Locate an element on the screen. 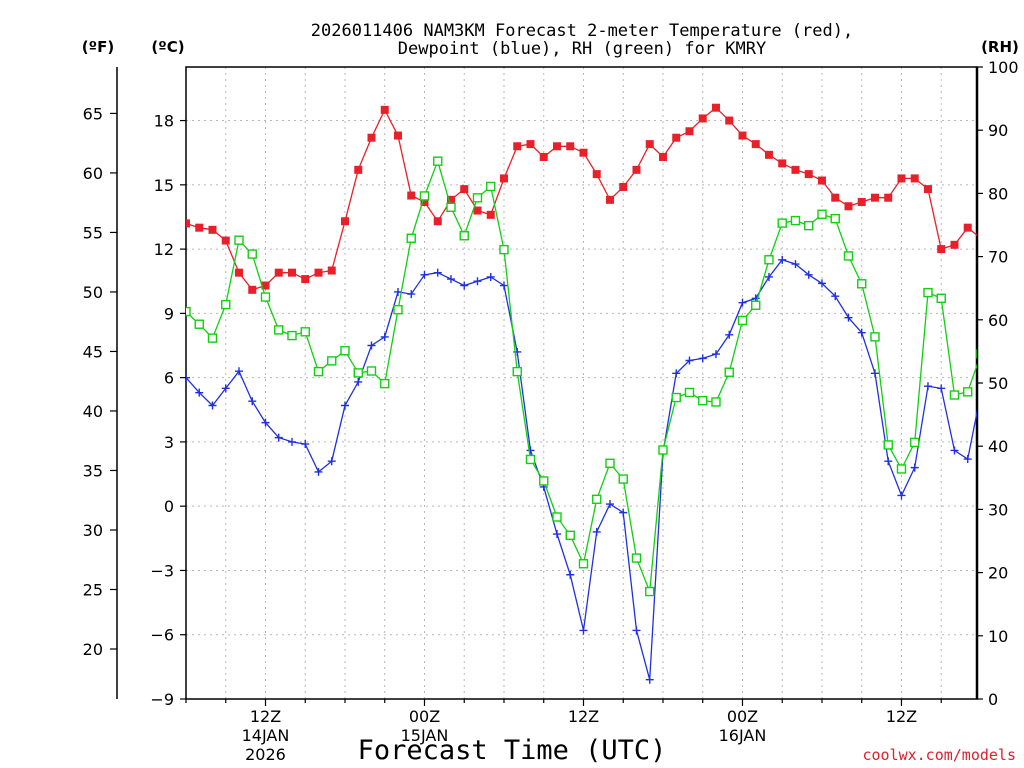  x-tick-label: 00Z is located at coordinates (742, 716).